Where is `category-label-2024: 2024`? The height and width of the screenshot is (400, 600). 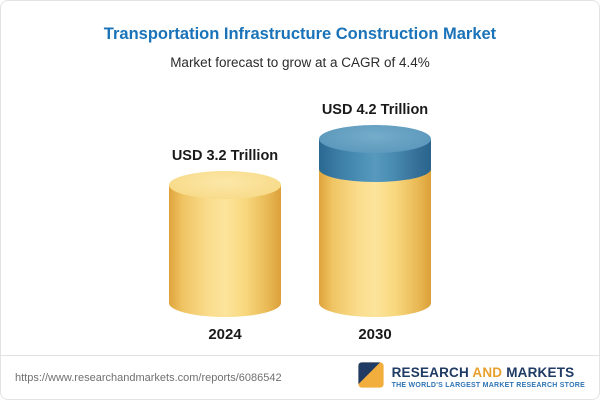
category-label-2024: 2024 is located at coordinates (225, 334).